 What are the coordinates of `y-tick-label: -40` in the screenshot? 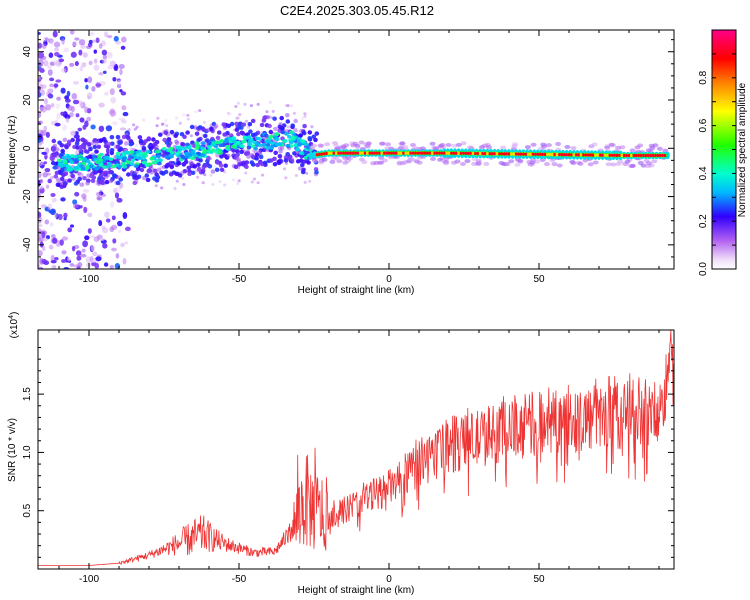 It's located at (27, 244).